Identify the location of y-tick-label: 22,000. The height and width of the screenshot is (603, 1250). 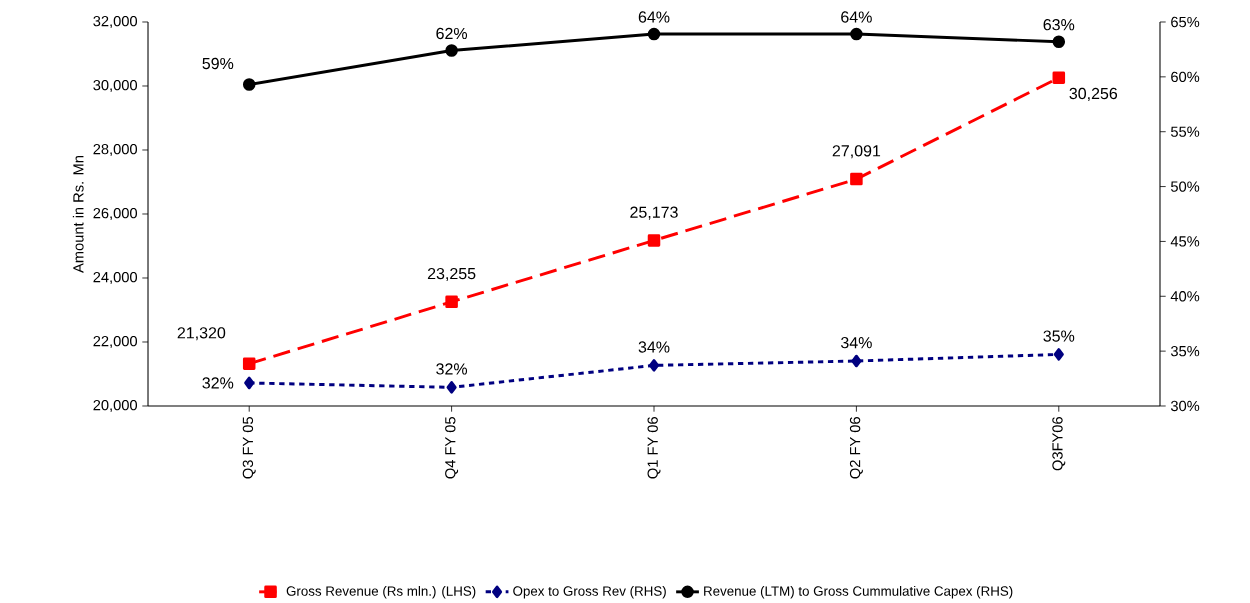
(115, 342).